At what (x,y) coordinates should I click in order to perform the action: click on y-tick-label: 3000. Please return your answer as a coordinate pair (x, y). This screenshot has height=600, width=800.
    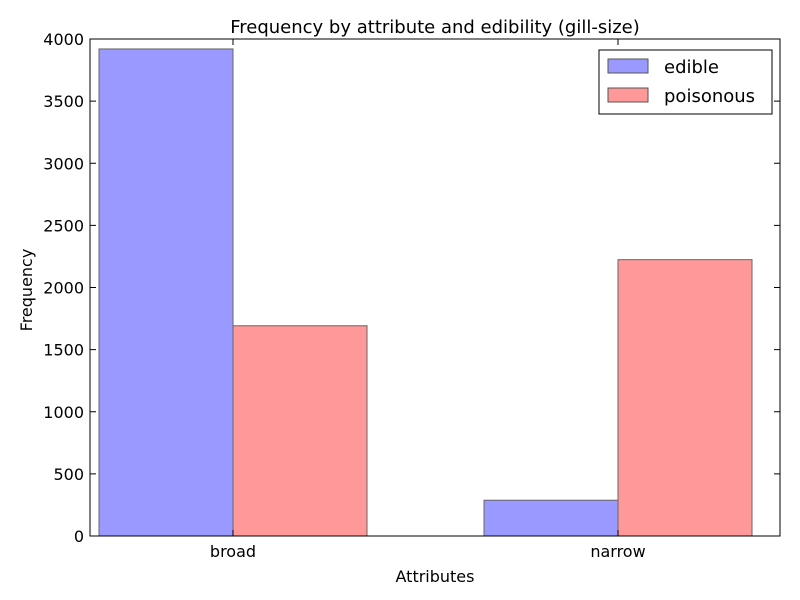
    Looking at the image, I should click on (63, 163).